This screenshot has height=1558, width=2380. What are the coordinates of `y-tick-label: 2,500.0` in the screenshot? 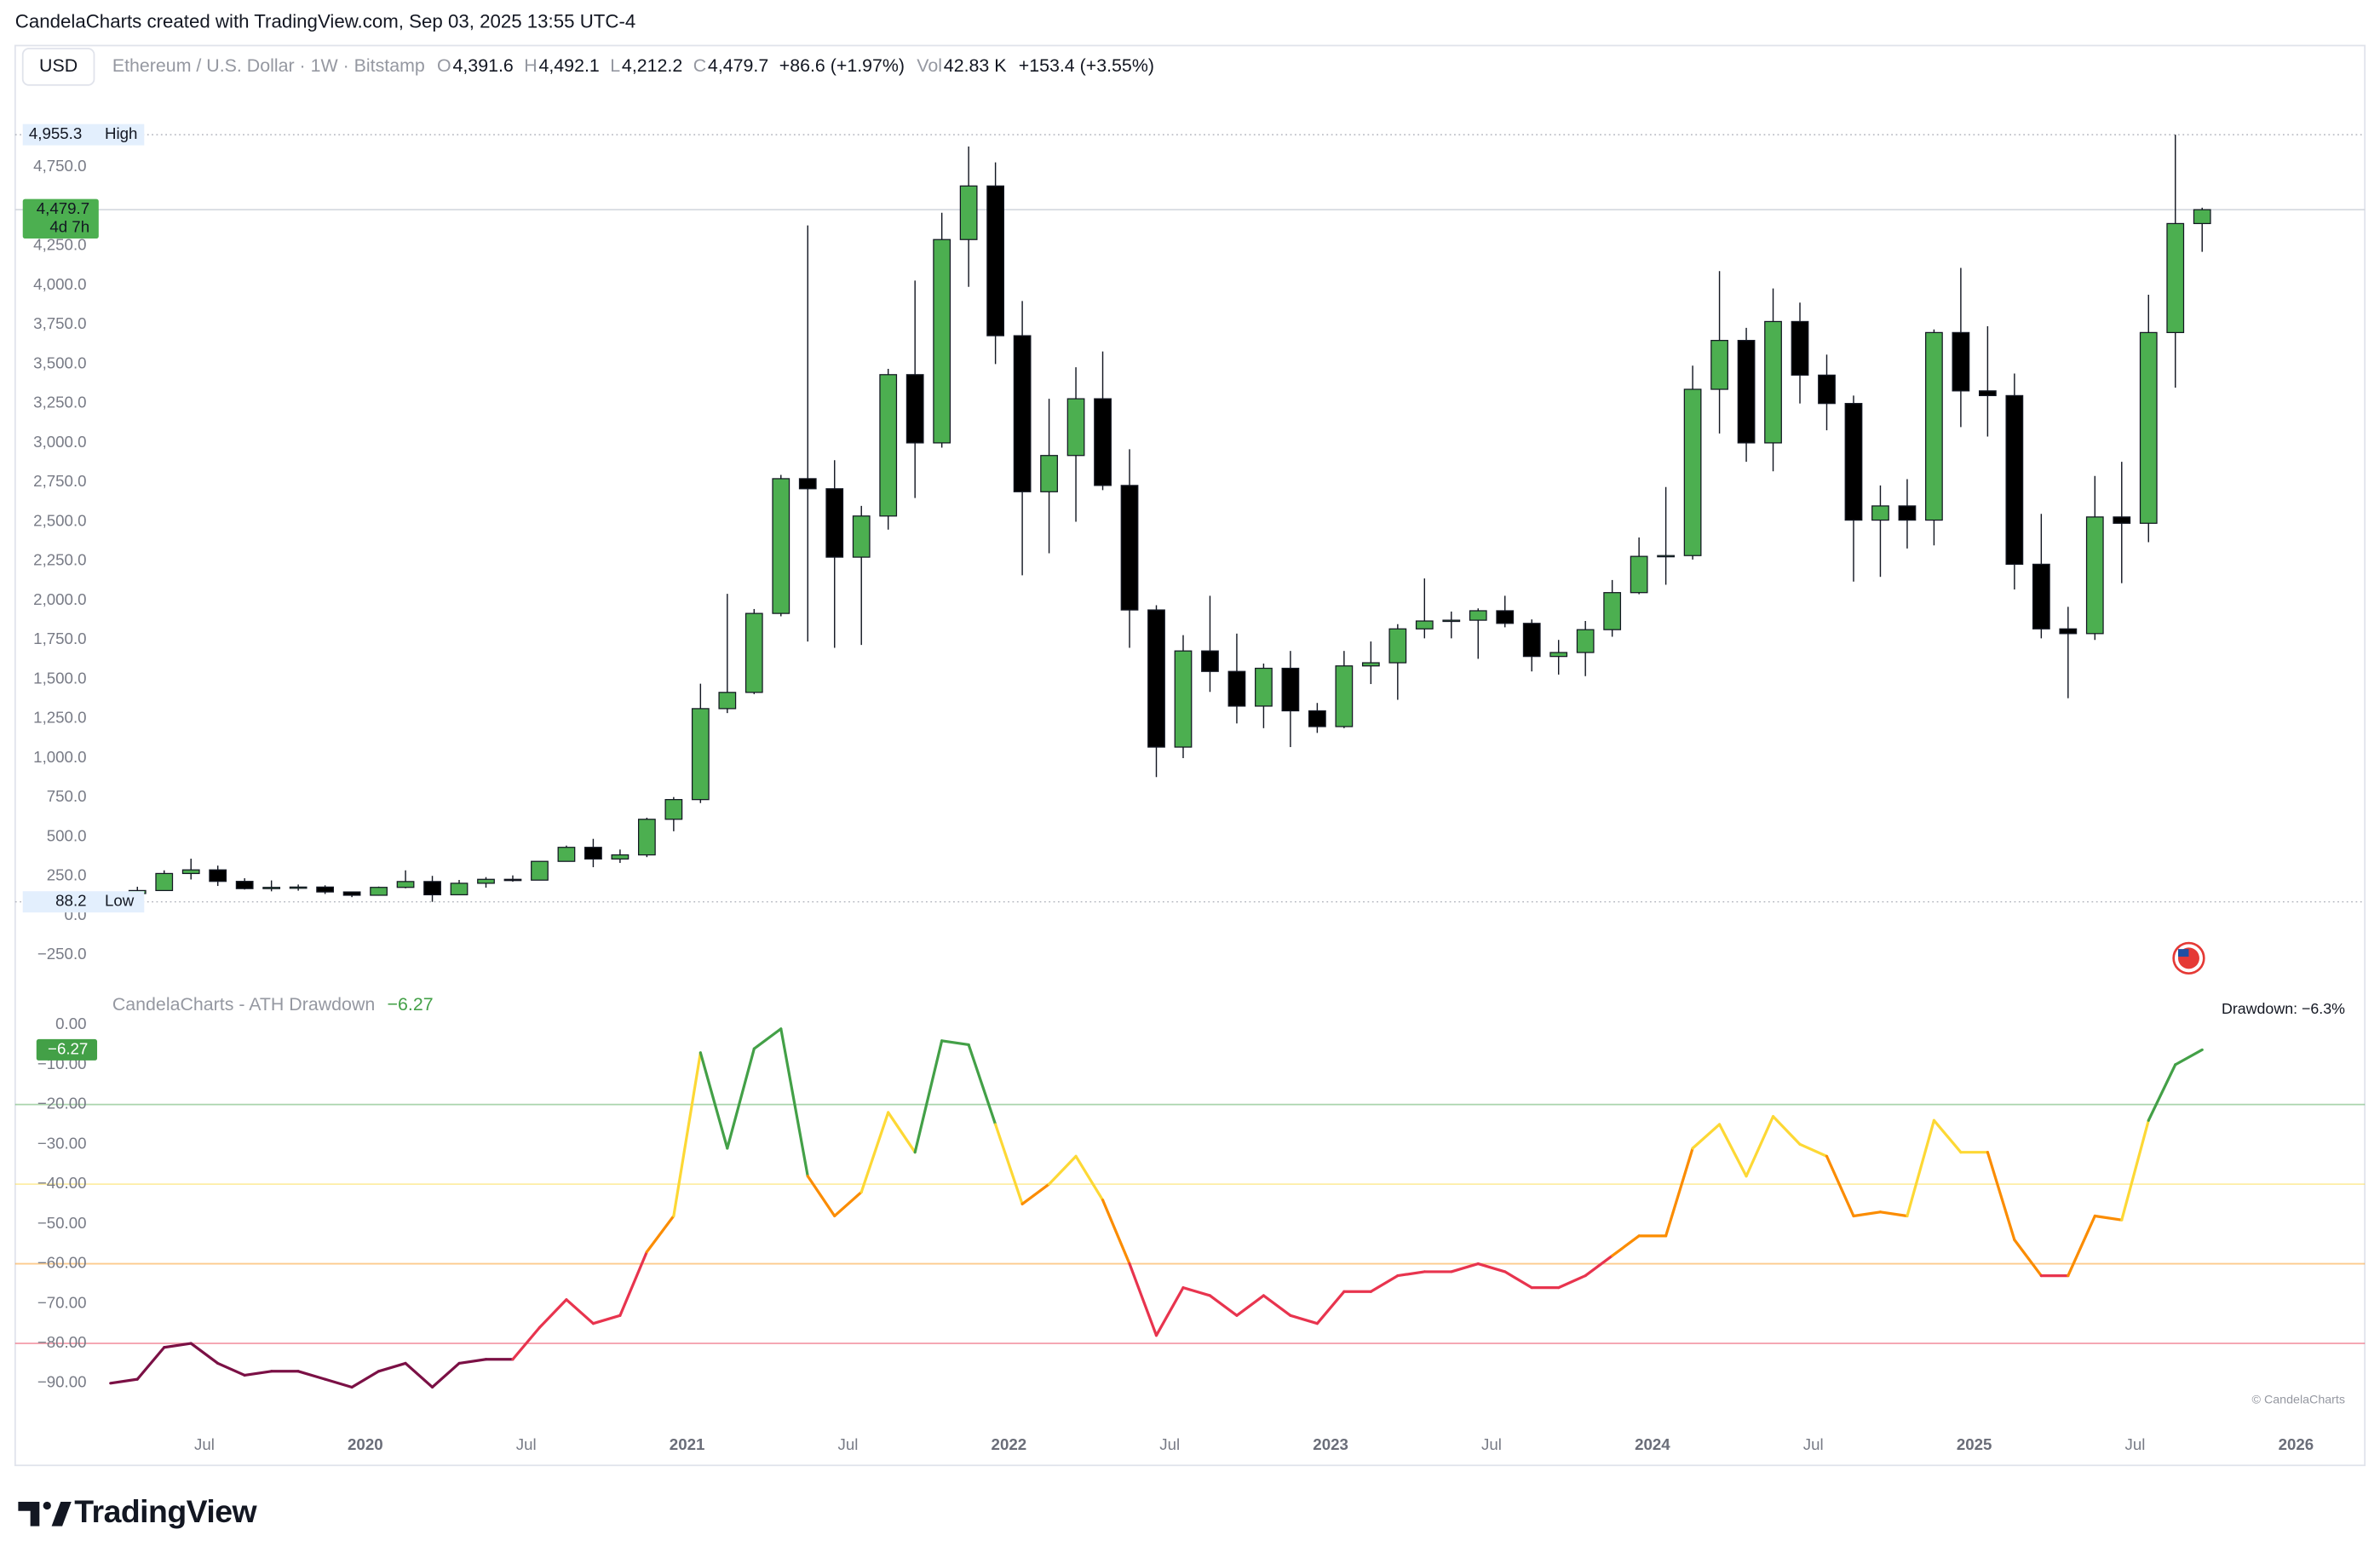 It's located at (60, 520).